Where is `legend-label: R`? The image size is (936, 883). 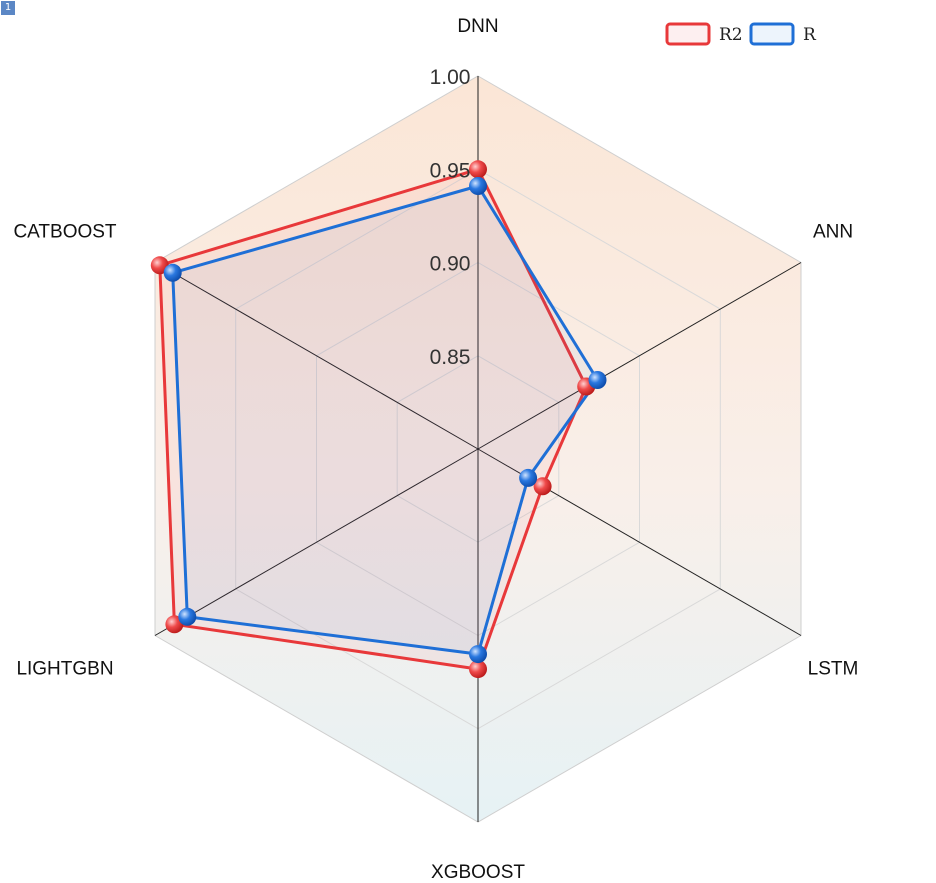 legend-label: R is located at coordinates (810, 35).